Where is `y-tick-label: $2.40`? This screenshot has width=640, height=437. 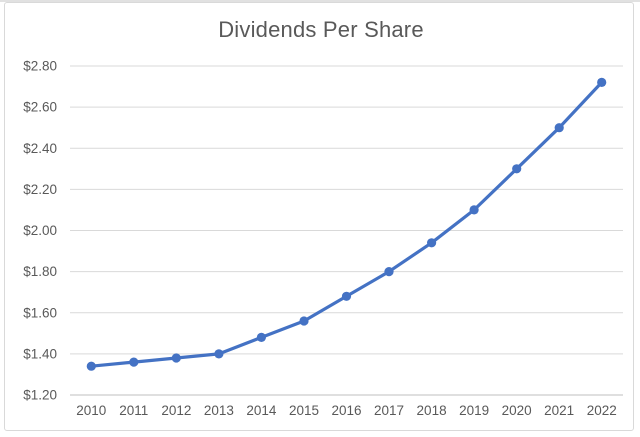
y-tick-label: $2.40 is located at coordinates (40, 148).